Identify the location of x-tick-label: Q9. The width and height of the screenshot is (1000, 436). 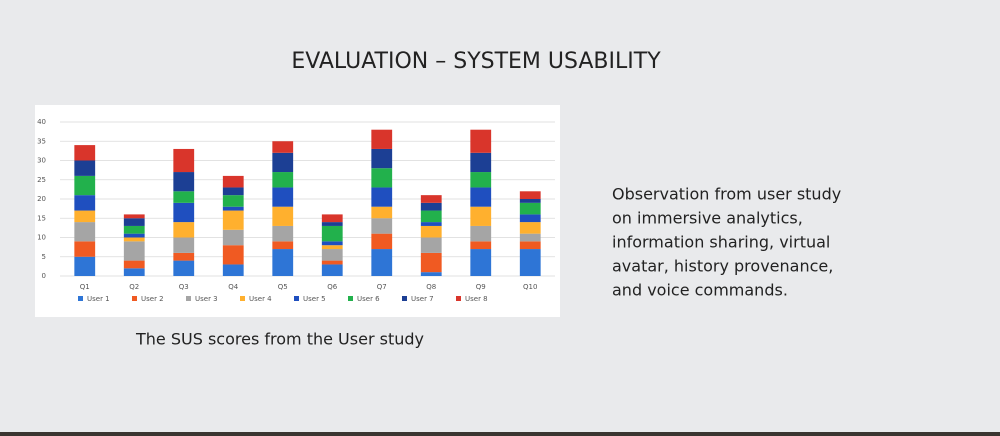
(481, 287).